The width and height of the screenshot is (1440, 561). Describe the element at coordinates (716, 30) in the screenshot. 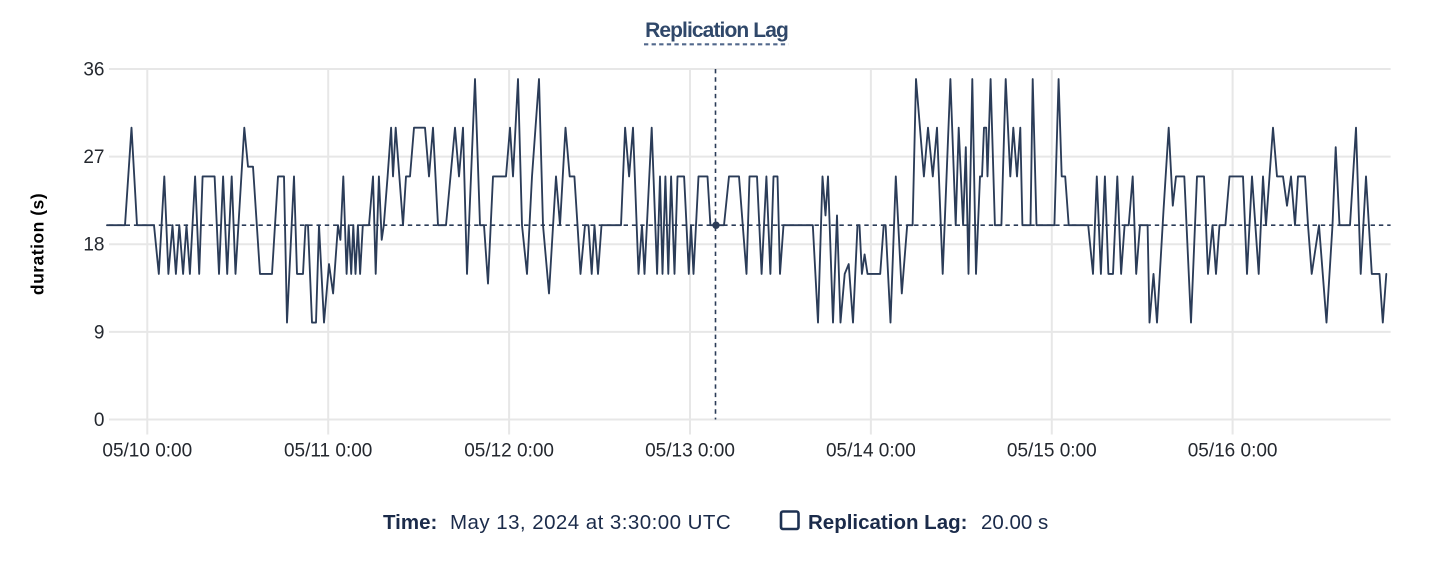

I see `svg-text: Replication Lag` at that location.